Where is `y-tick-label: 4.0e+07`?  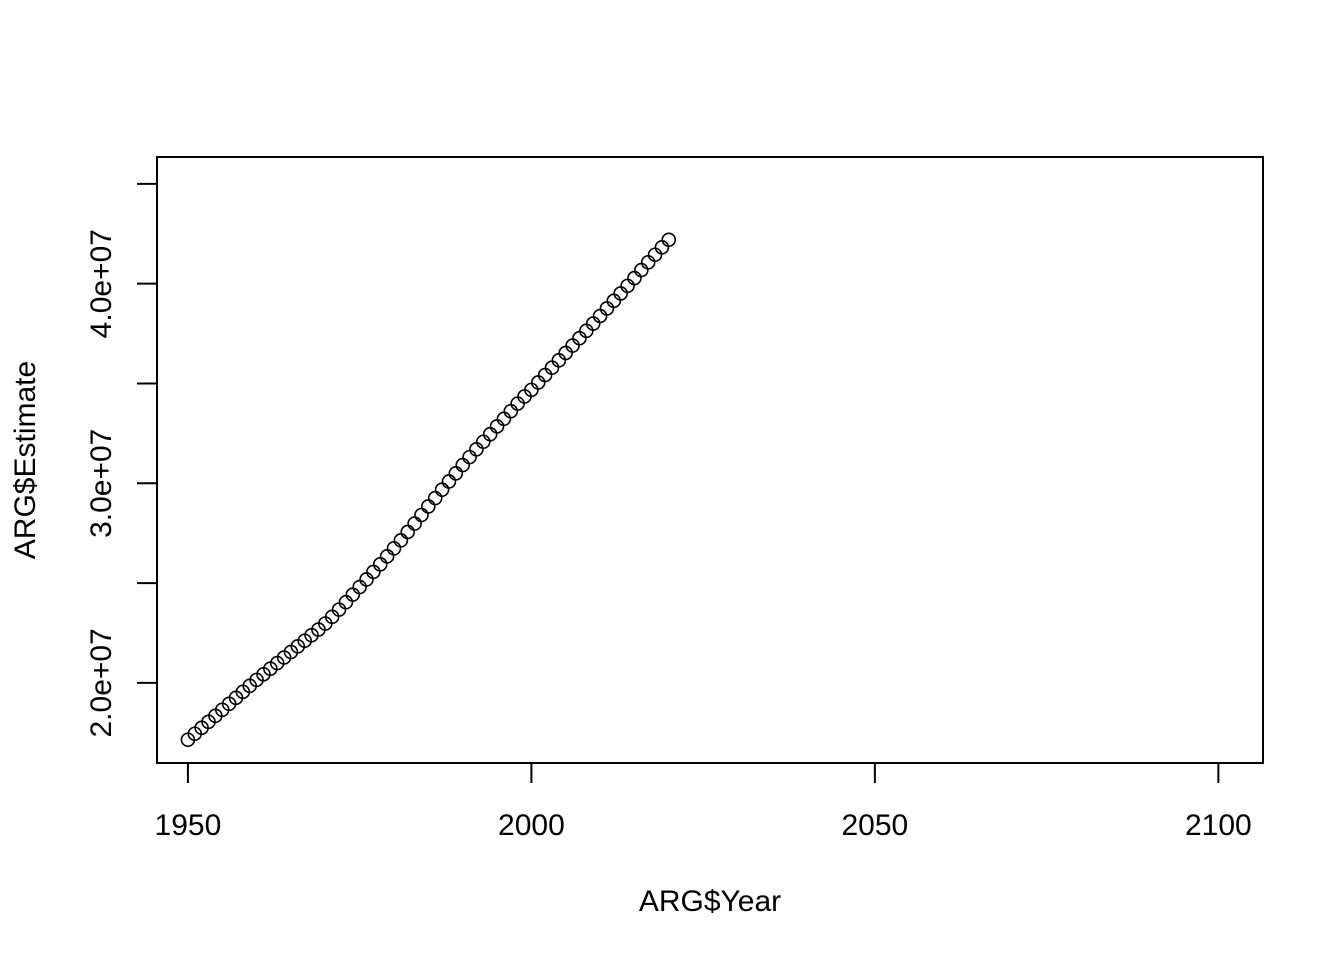
y-tick-label: 4.0e+07 is located at coordinates (101, 283).